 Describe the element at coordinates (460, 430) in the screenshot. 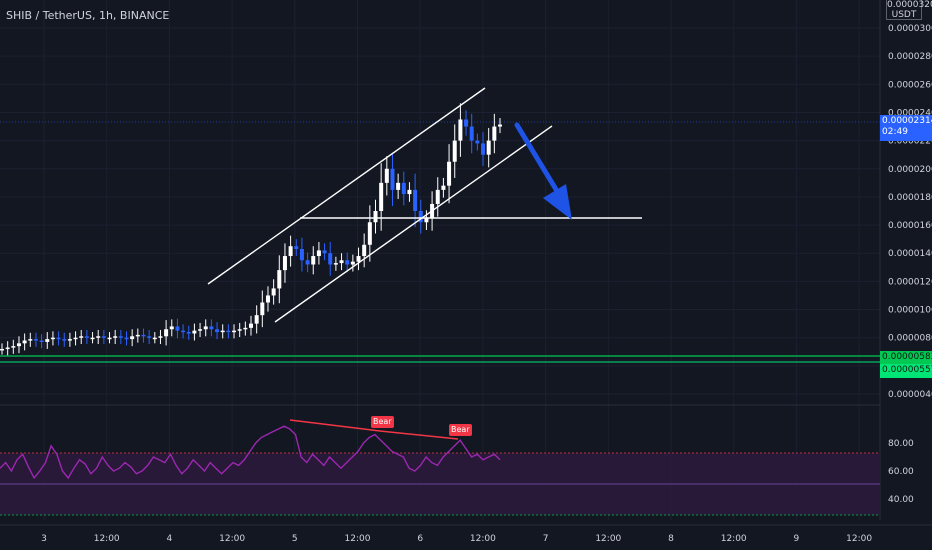

I see `bear-label-2: Bear` at that location.